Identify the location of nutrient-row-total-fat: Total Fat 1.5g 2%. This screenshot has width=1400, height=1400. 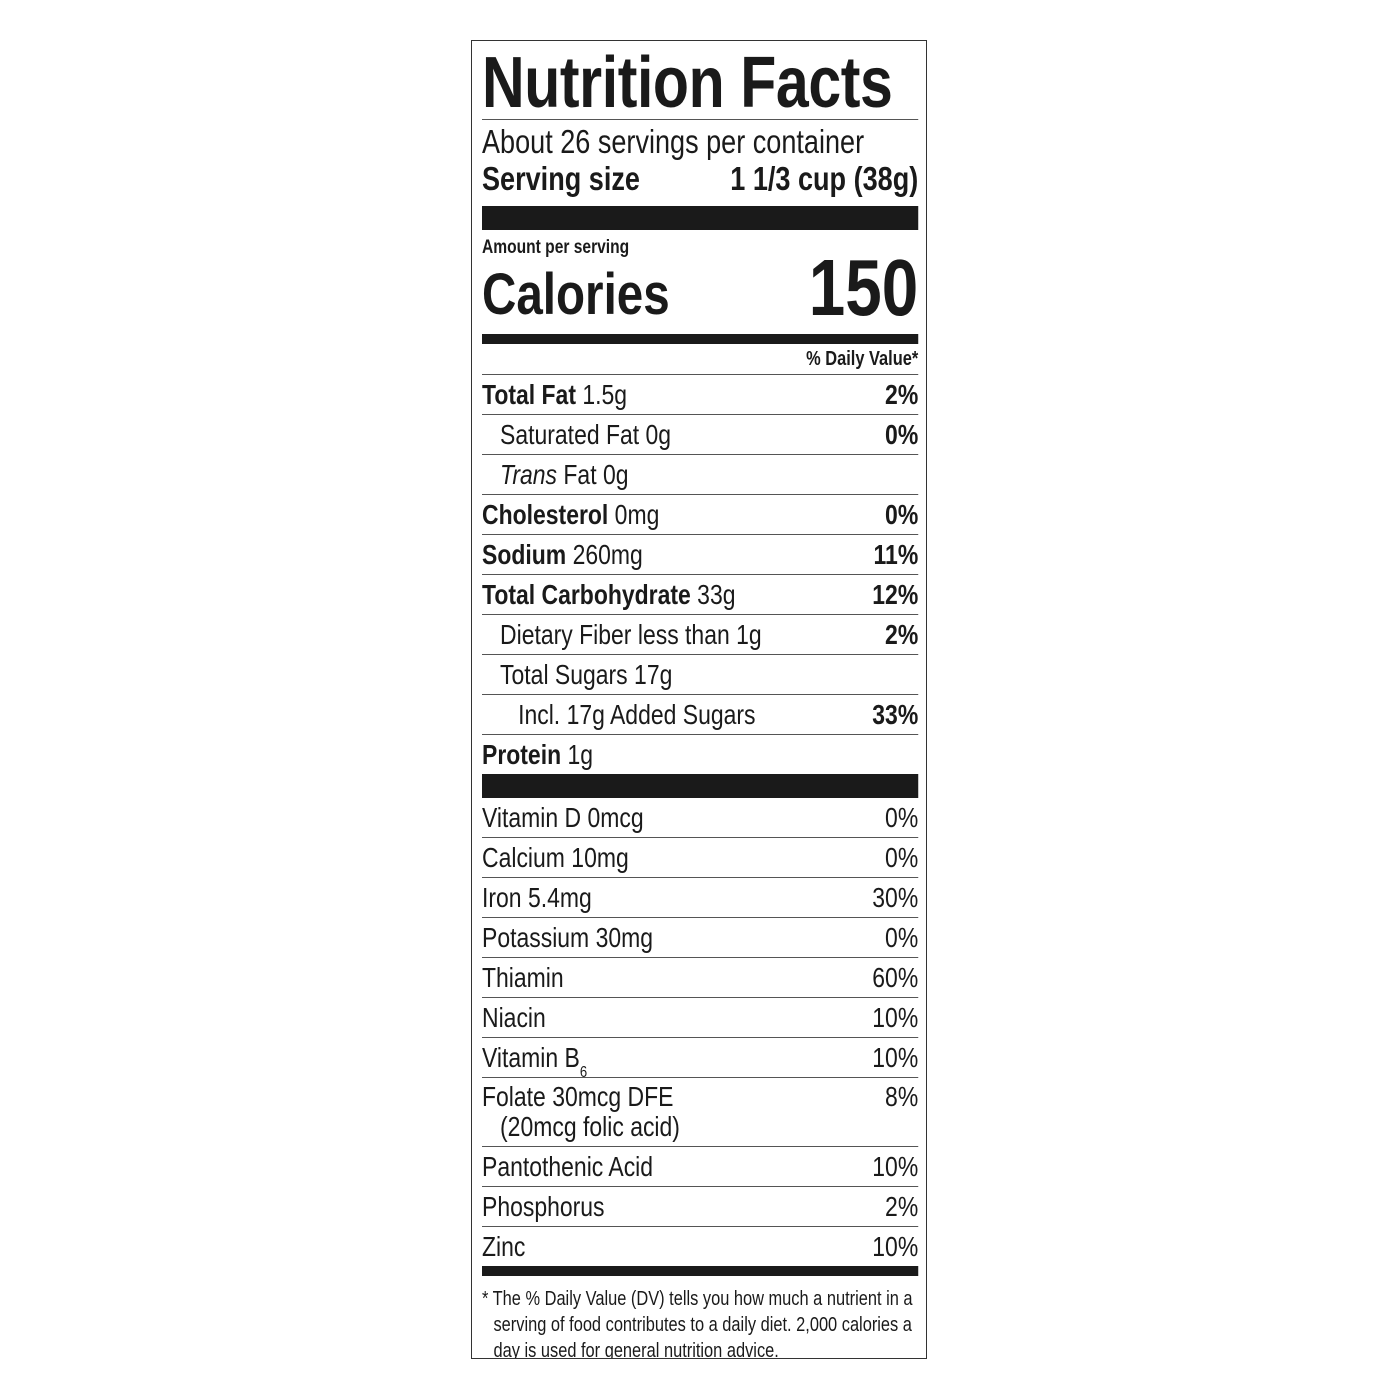
(700, 394).